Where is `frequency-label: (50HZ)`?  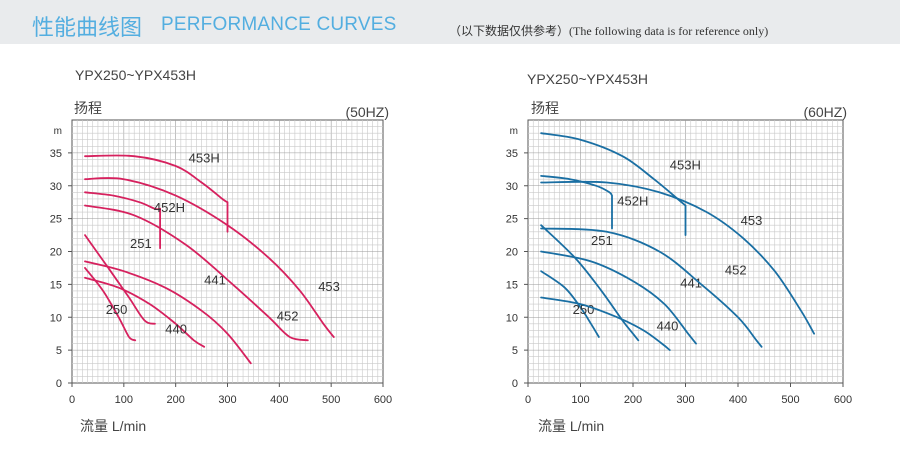
frequency-label: (50HZ) is located at coordinates (367, 112).